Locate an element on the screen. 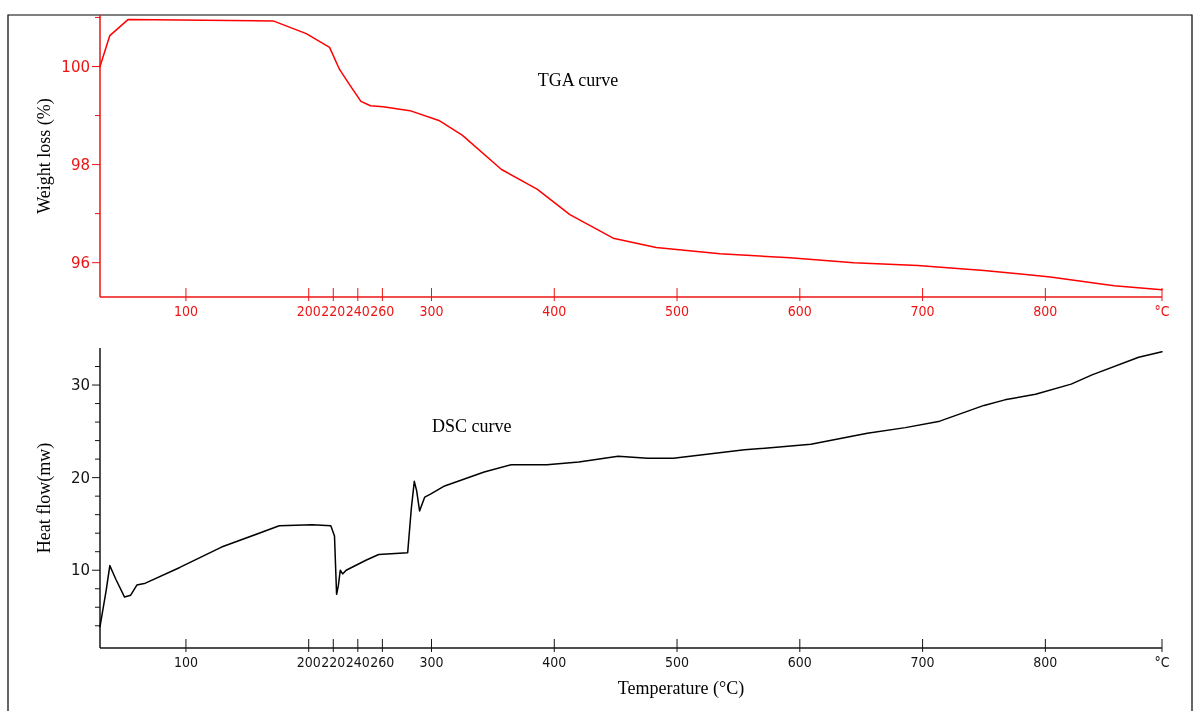 The height and width of the screenshot is (711, 1200). y-tick-label: 98 is located at coordinates (80, 164).